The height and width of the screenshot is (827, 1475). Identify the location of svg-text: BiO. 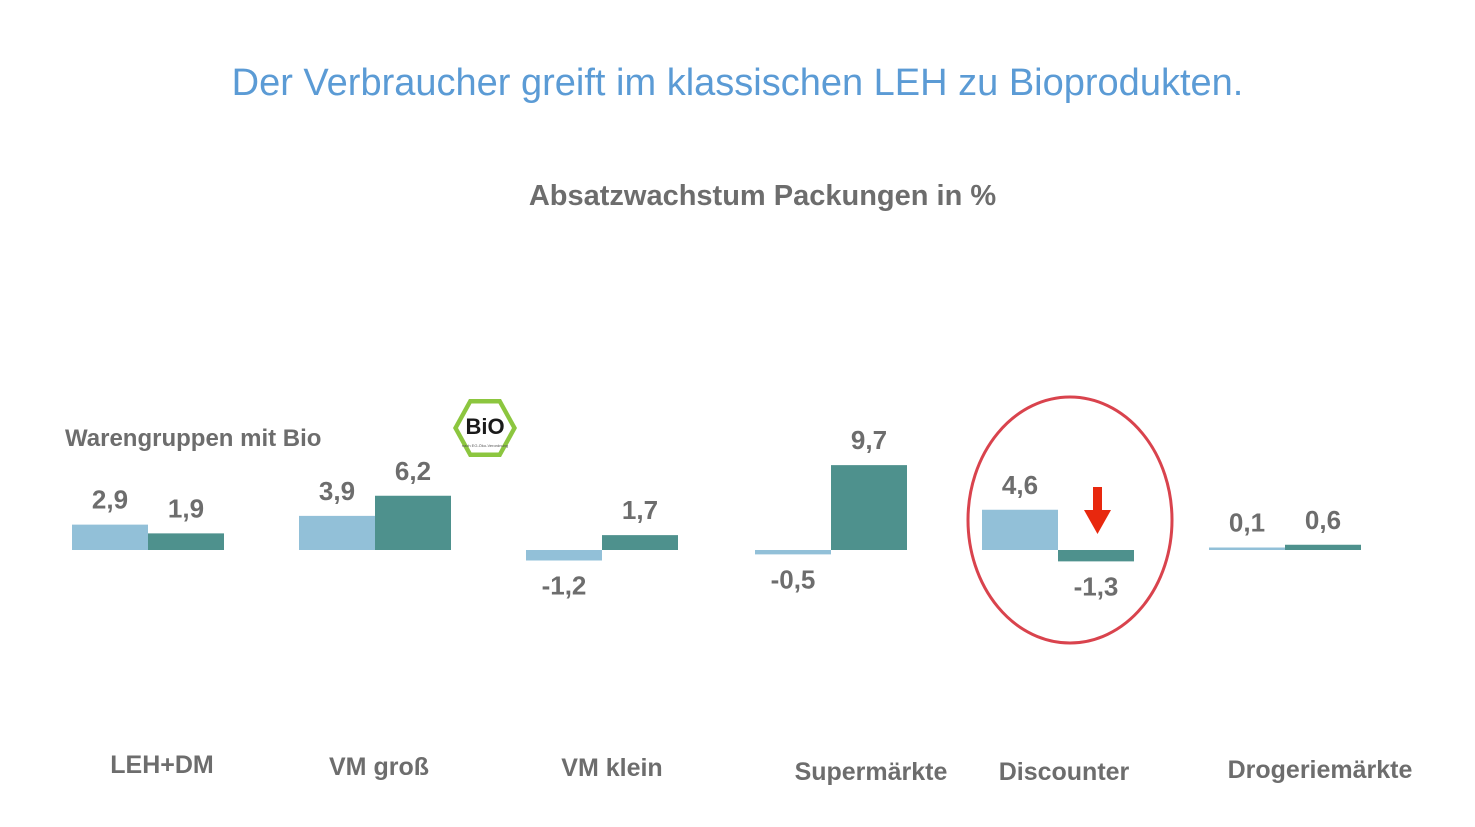
(484, 426).